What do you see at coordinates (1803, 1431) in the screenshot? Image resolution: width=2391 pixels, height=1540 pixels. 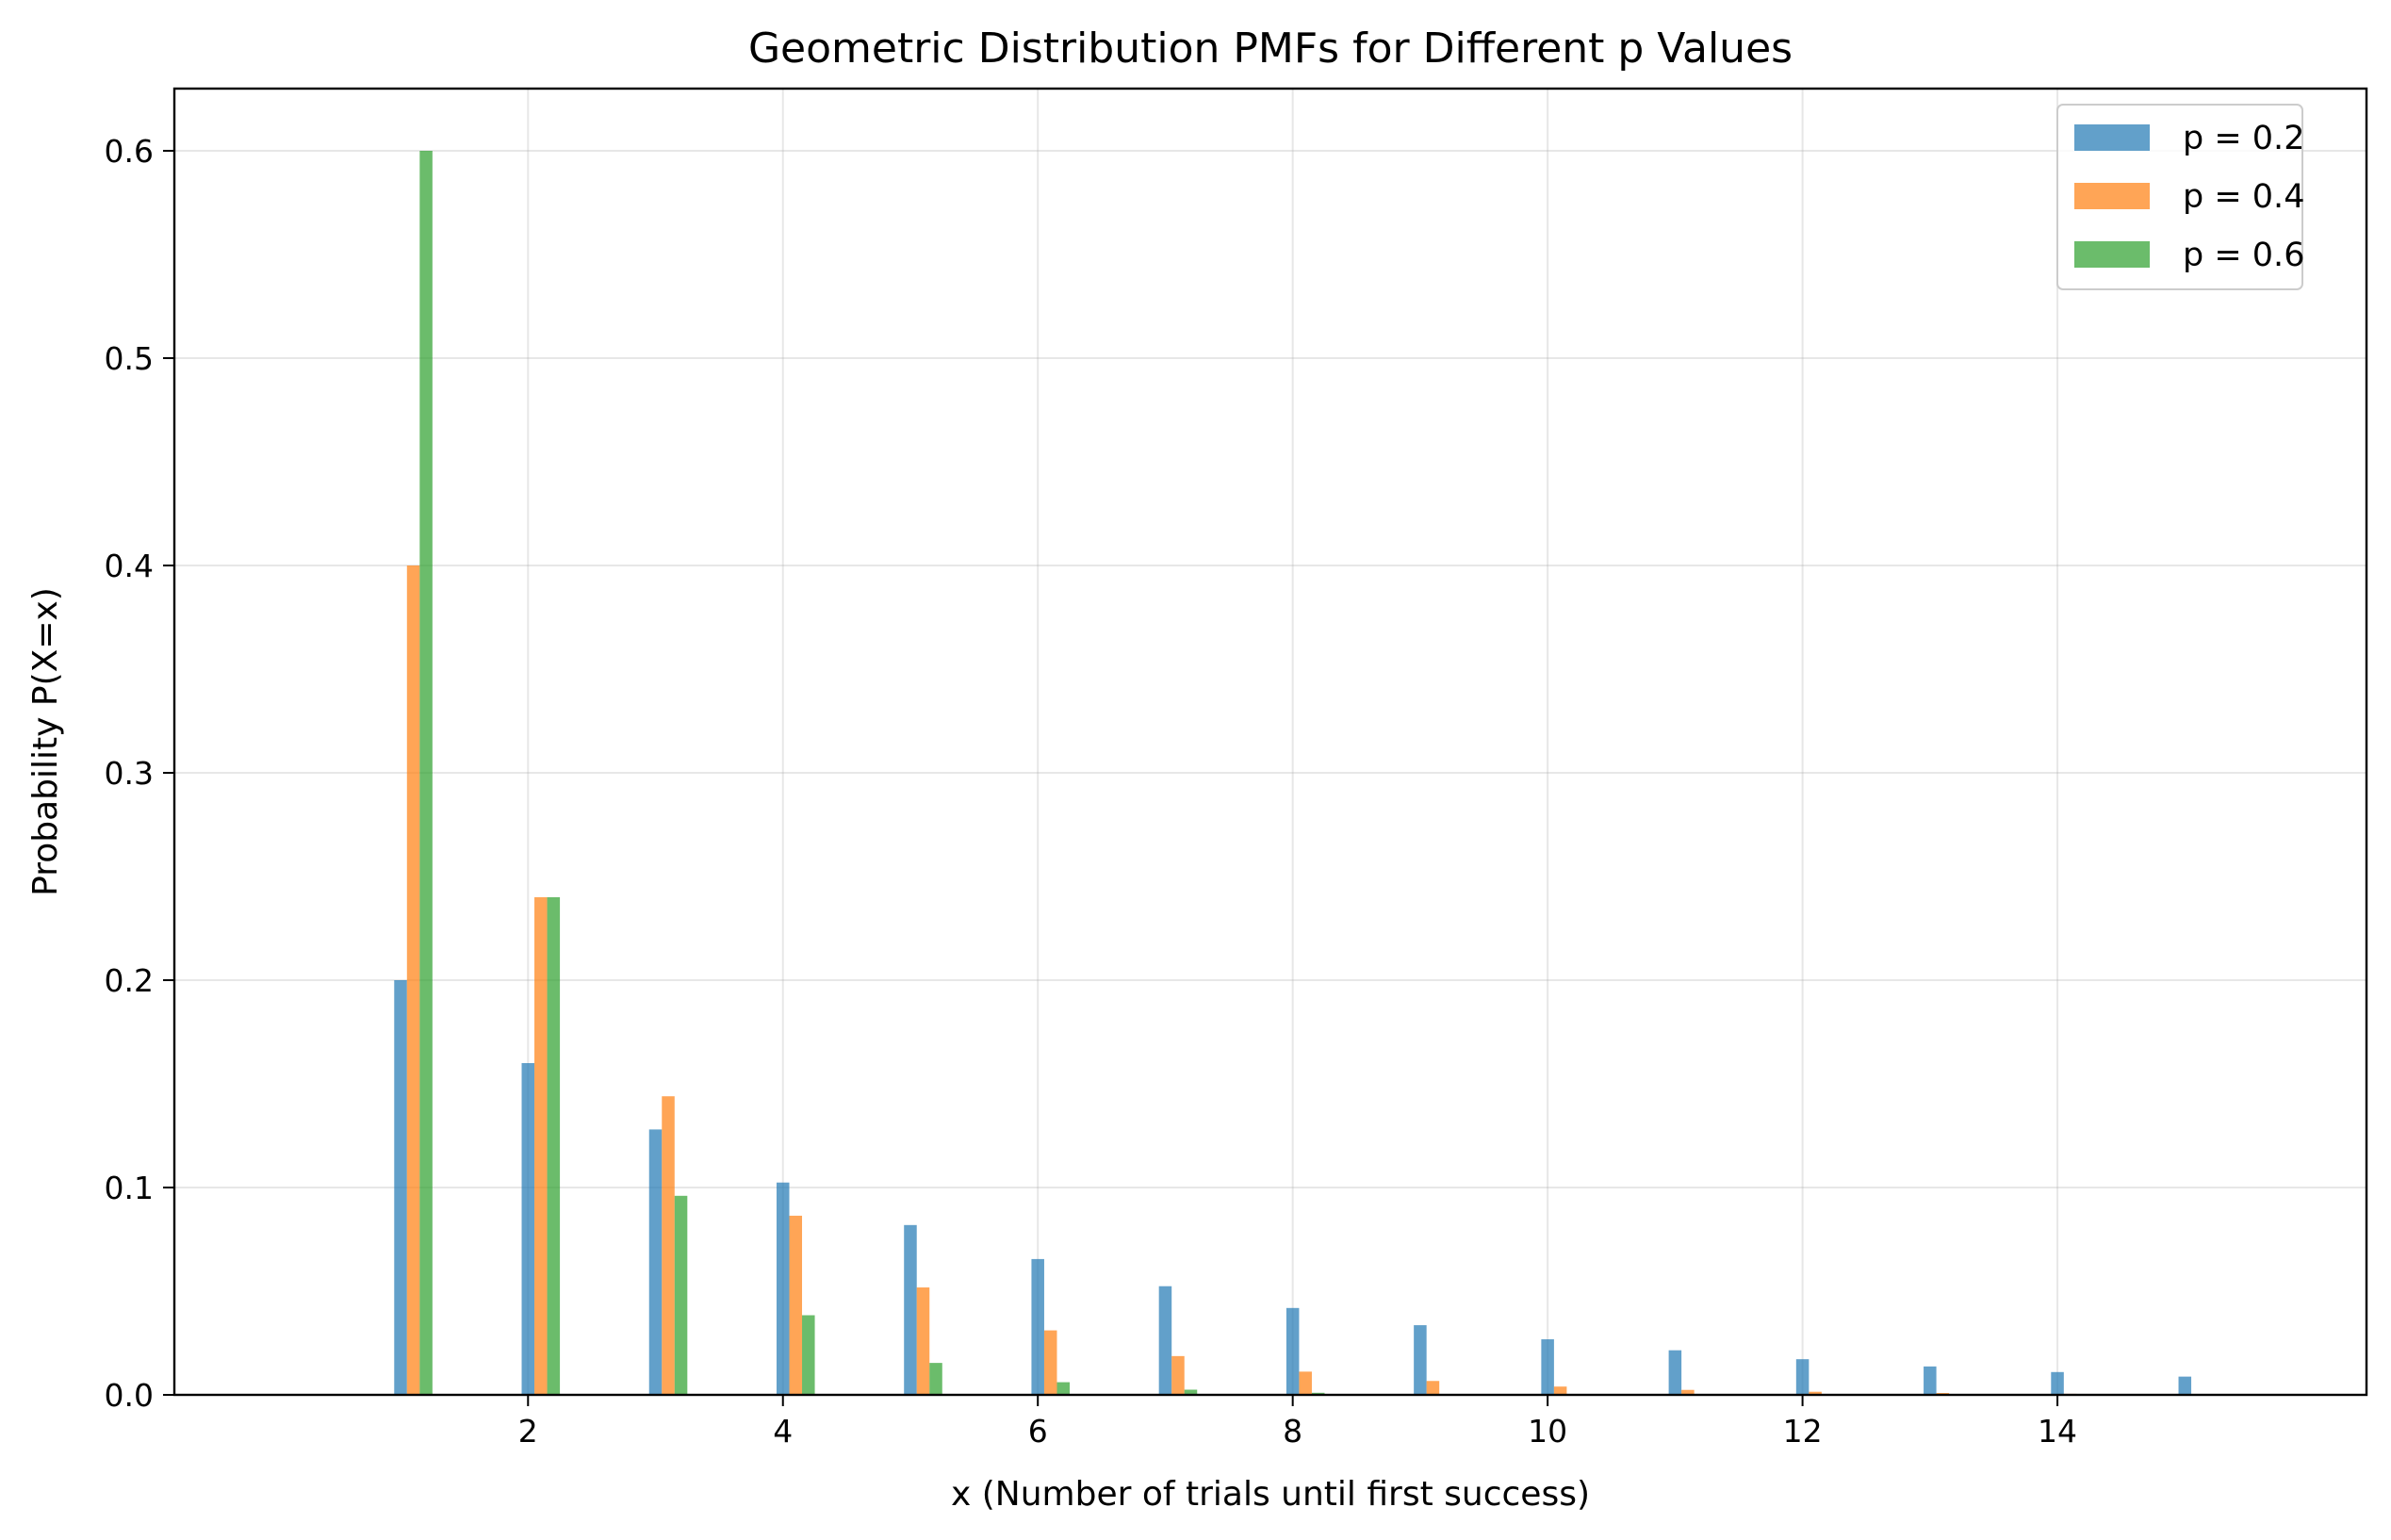 I see `x-tick-label: 12` at bounding box center [1803, 1431].